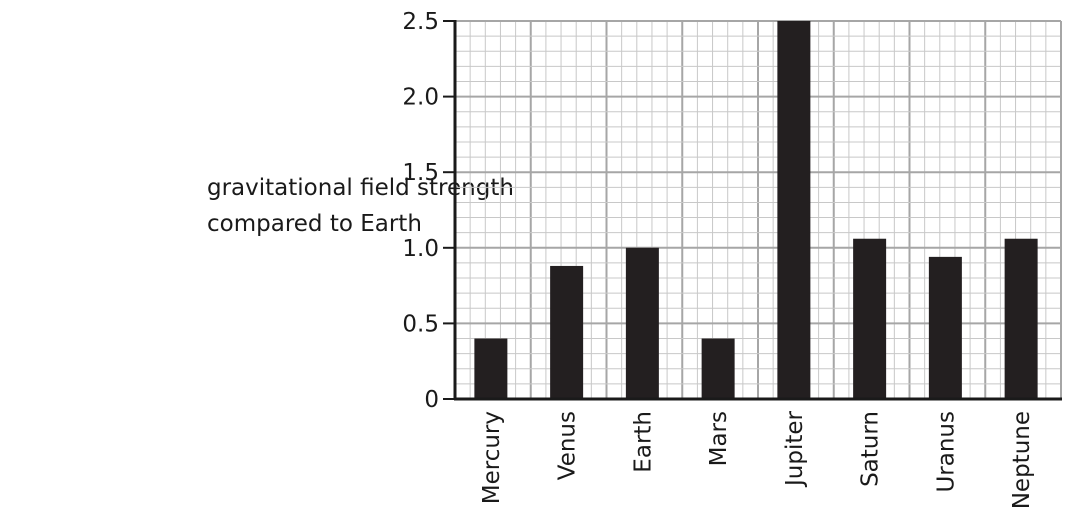  I want to click on y-tick-label: 1.5, so click(420, 173).